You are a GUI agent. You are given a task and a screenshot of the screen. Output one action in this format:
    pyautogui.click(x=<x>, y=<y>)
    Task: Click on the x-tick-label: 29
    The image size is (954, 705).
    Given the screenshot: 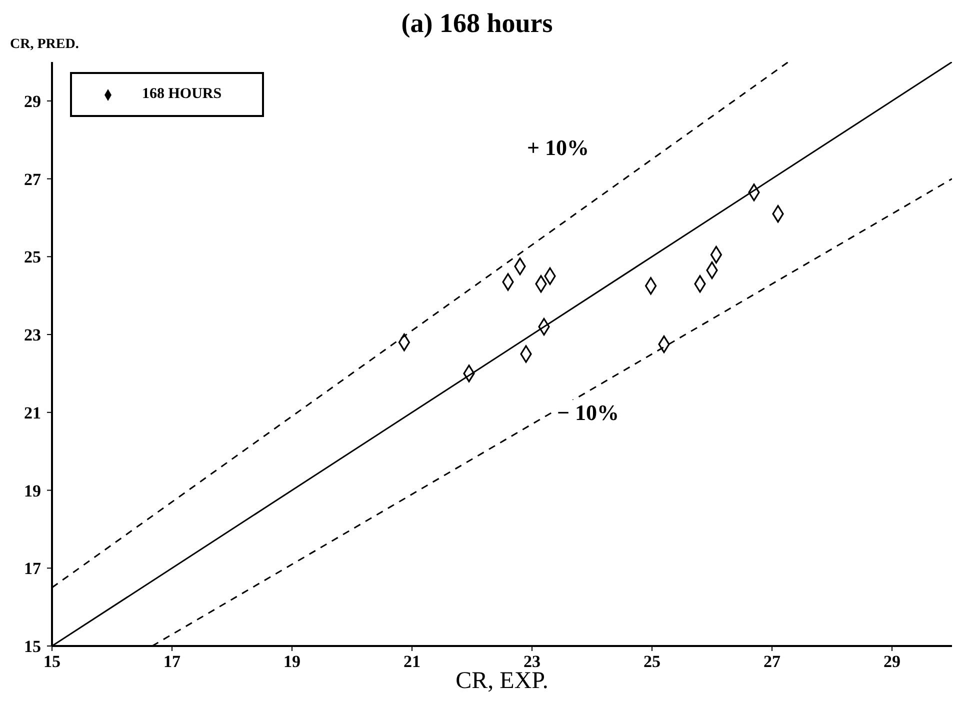 What is the action you would take?
    pyautogui.click(x=892, y=662)
    